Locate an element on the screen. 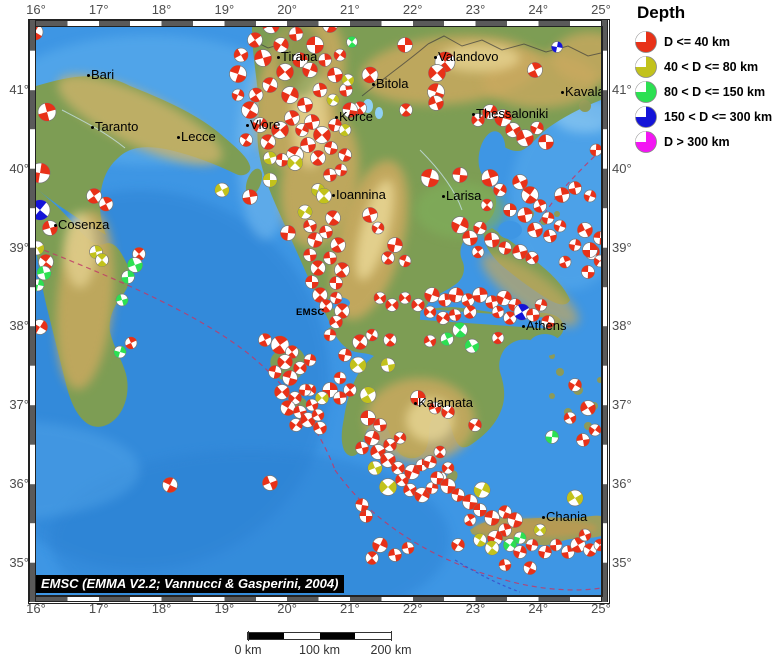 This screenshot has height=657, width=779. map-emsc-label: EMSC is located at coordinates (310, 312).